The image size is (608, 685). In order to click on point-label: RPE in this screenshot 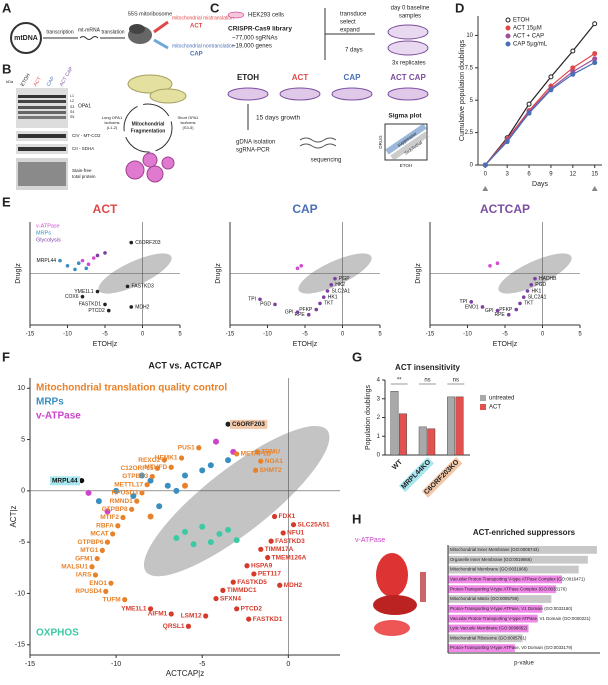, I will do `click(299, 315)`.